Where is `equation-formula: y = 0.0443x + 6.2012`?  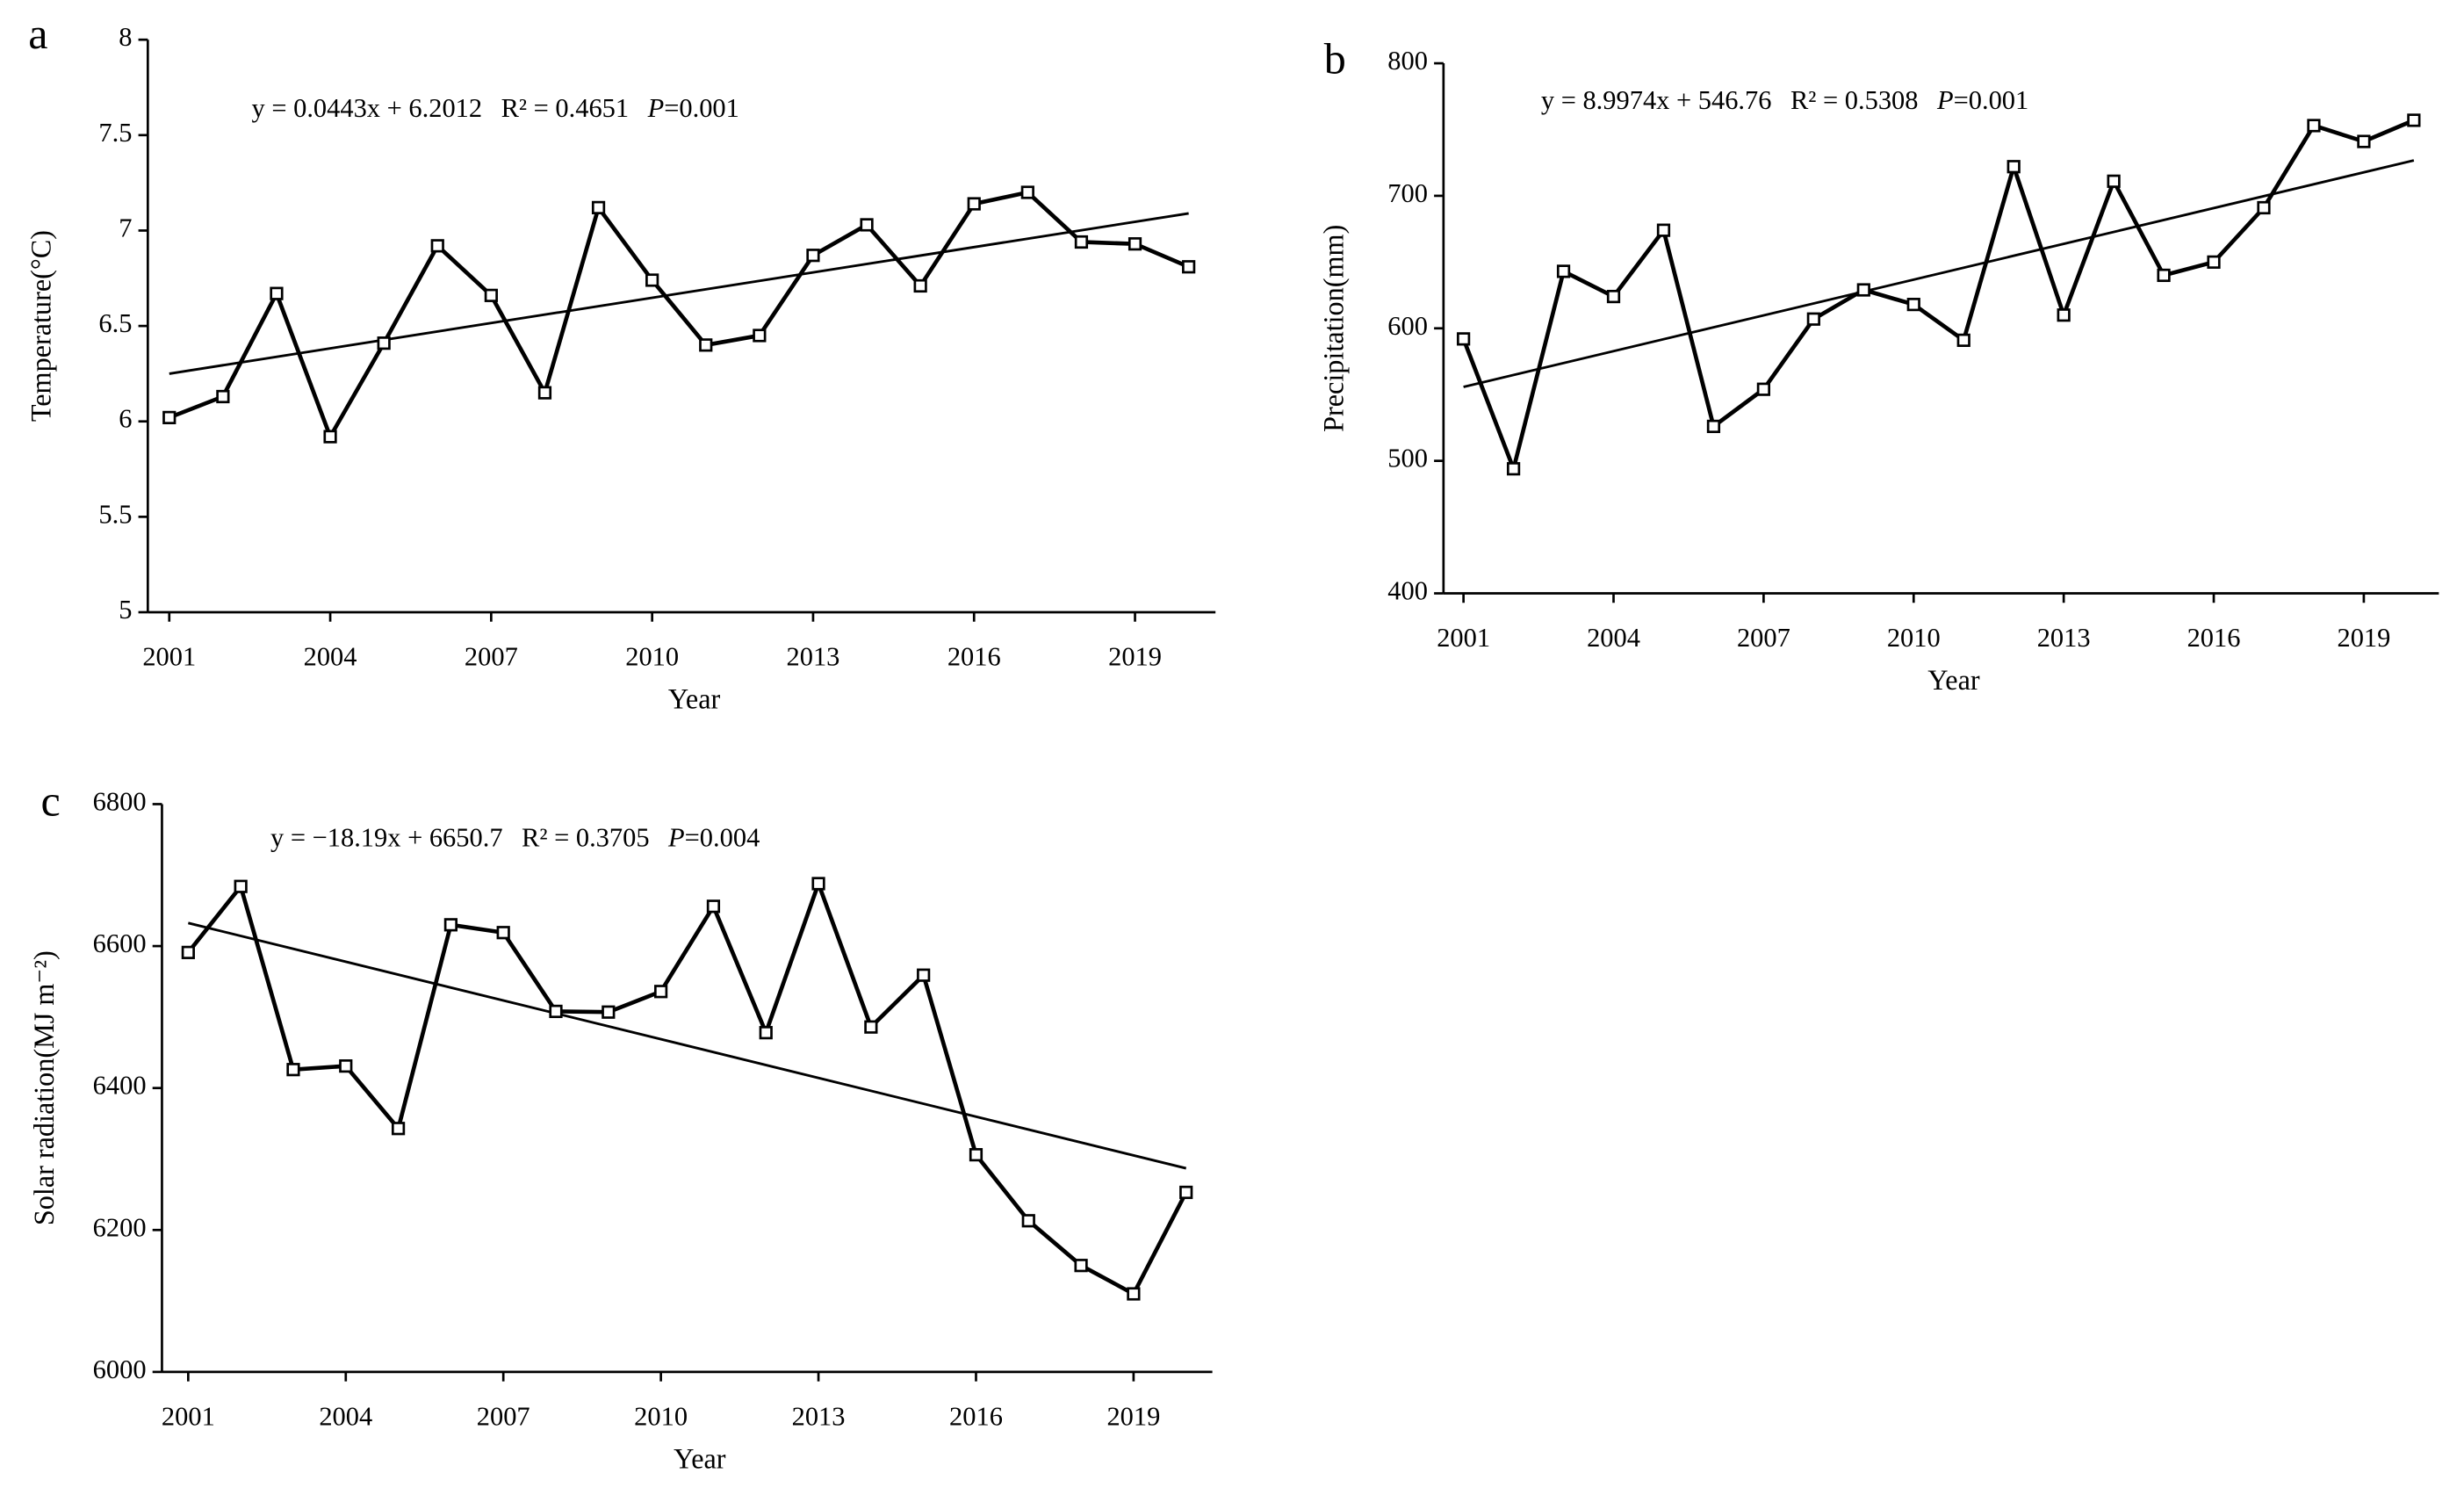
equation-formula: y = 0.0443x + 6.2012 is located at coordinates (367, 108).